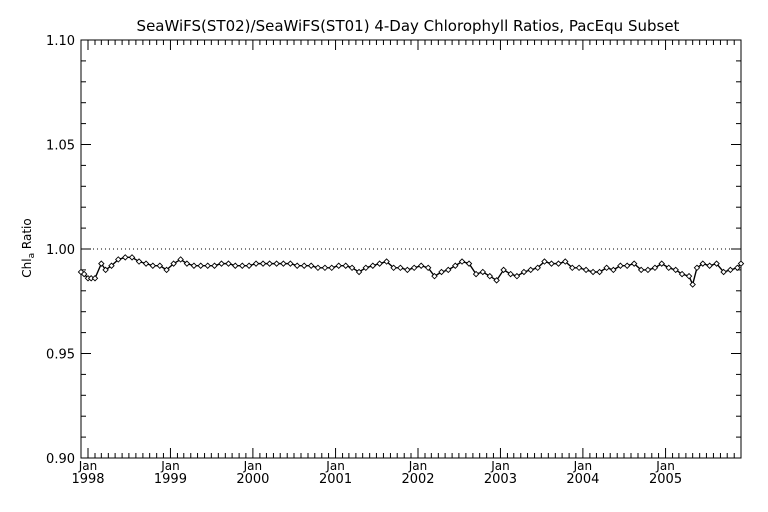 This screenshot has height=512, width=768. I want to click on y-tick-label: 1.00, so click(60, 250).